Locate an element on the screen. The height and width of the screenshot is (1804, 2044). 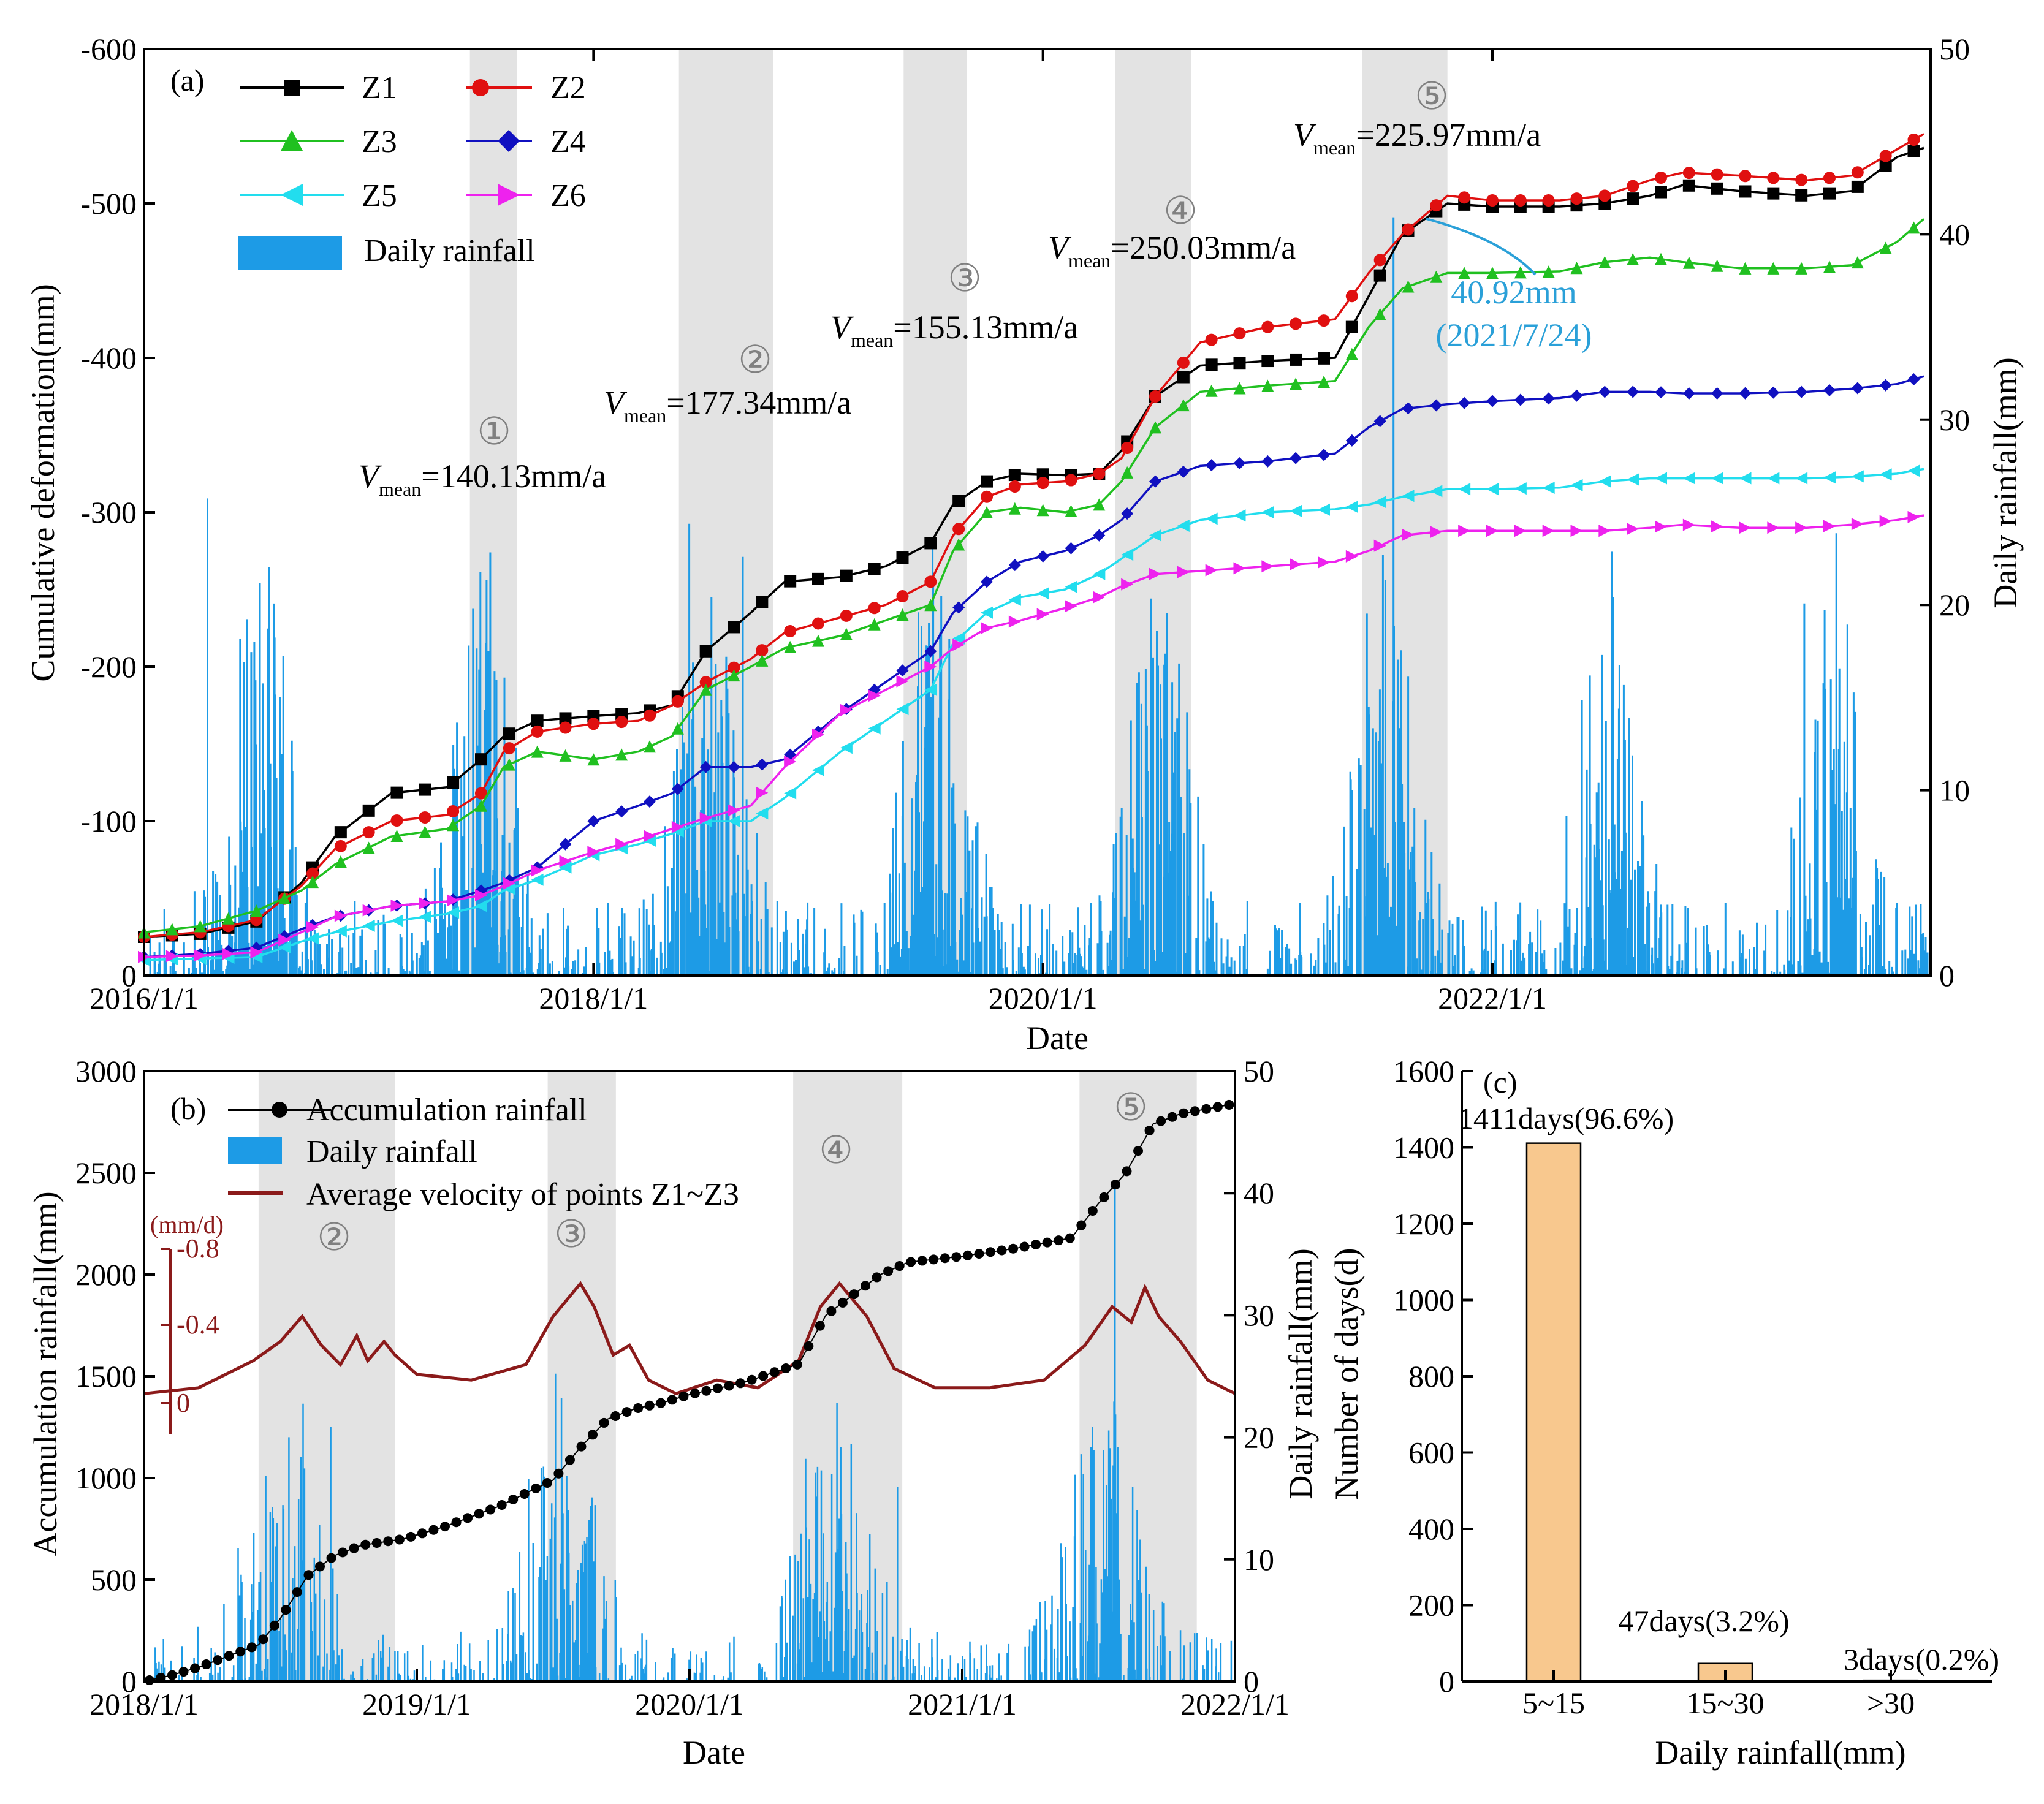
average-velocity-line is located at coordinates (690, 1338).